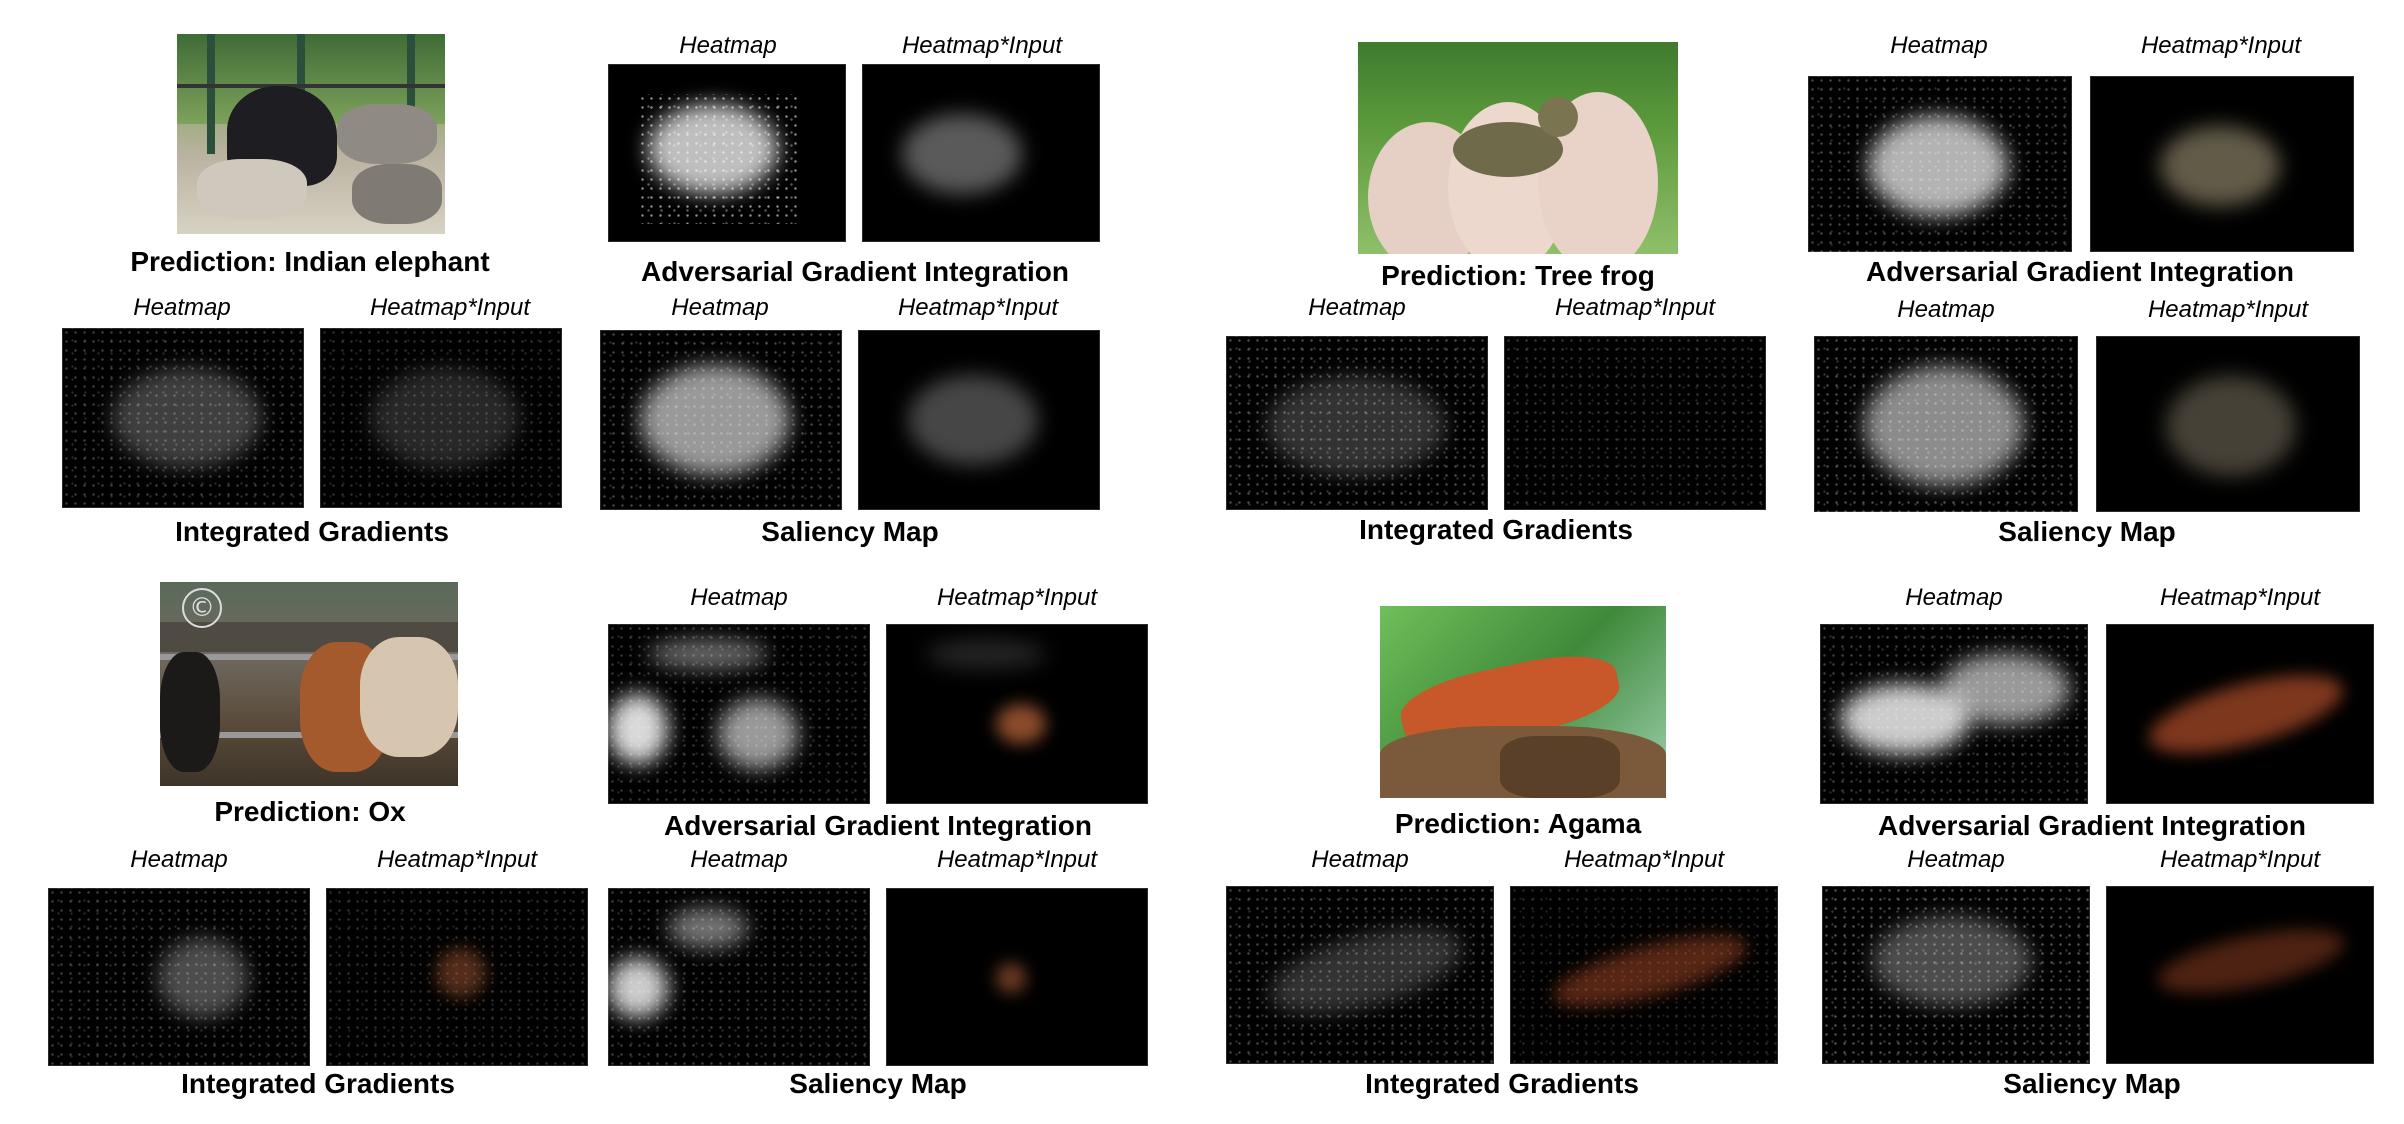 This screenshot has height=1124, width=2404. What do you see at coordinates (309, 684) in the screenshot?
I see `input-image-ox: ©` at bounding box center [309, 684].